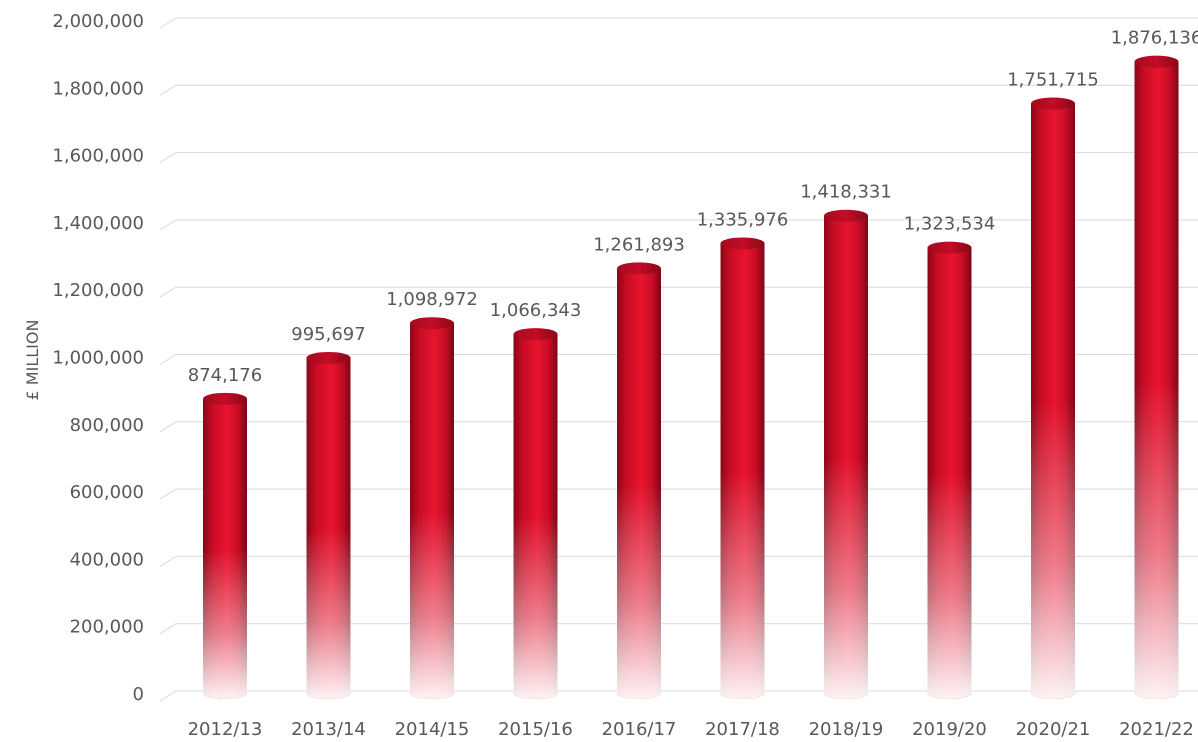 The image size is (1198, 742). I want to click on data-label: 1,323,534, so click(950, 224).